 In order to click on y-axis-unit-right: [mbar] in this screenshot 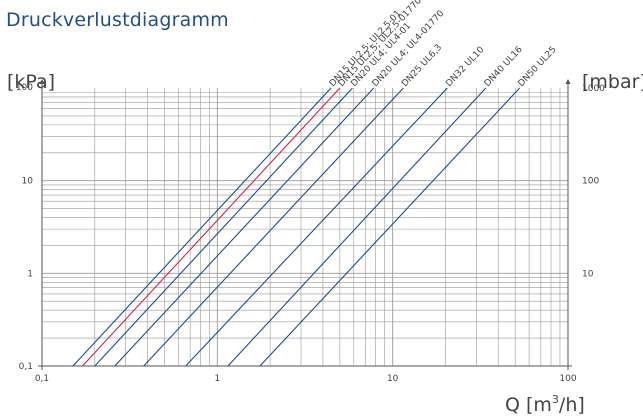, I will do `click(612, 82)`.